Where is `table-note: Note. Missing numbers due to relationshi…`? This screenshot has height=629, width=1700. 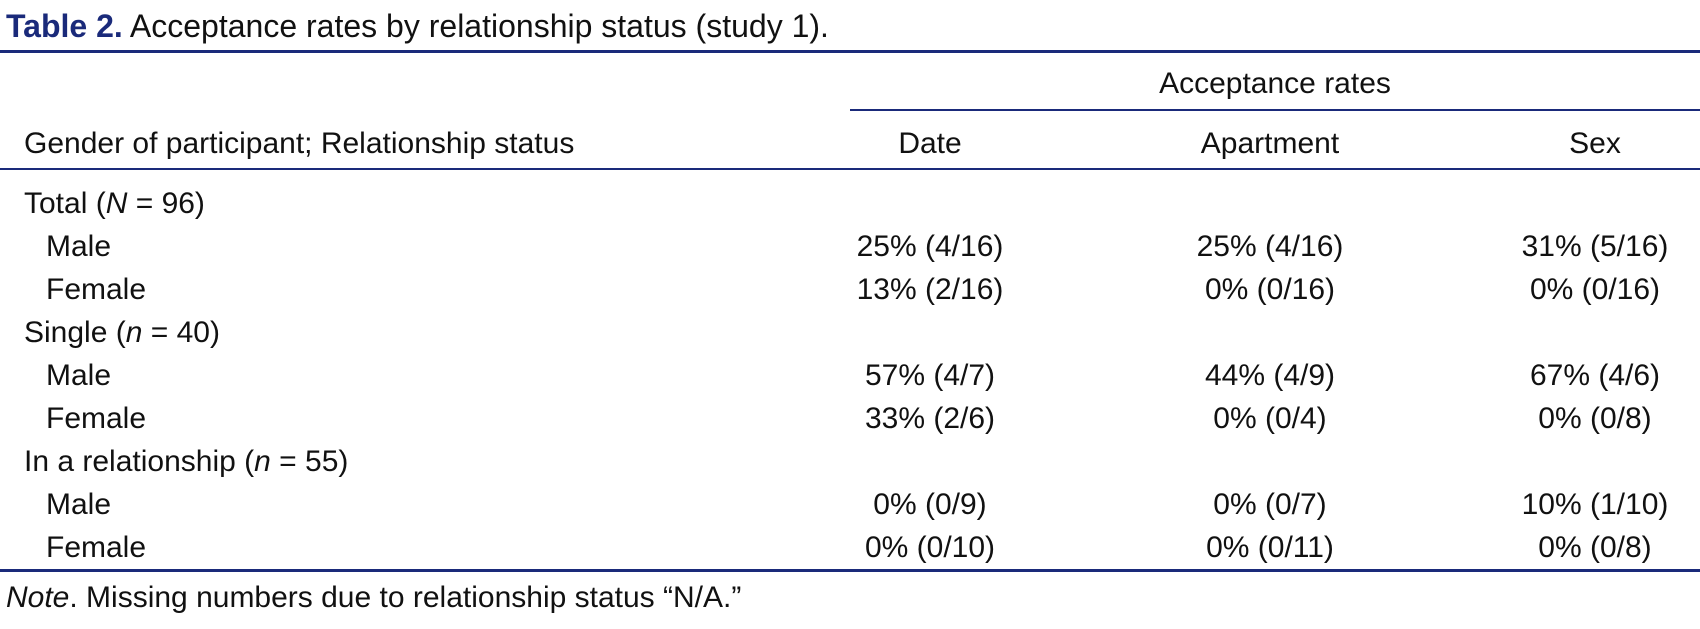 table-note: Note. Missing numbers due to relationshi… is located at coordinates (373, 598).